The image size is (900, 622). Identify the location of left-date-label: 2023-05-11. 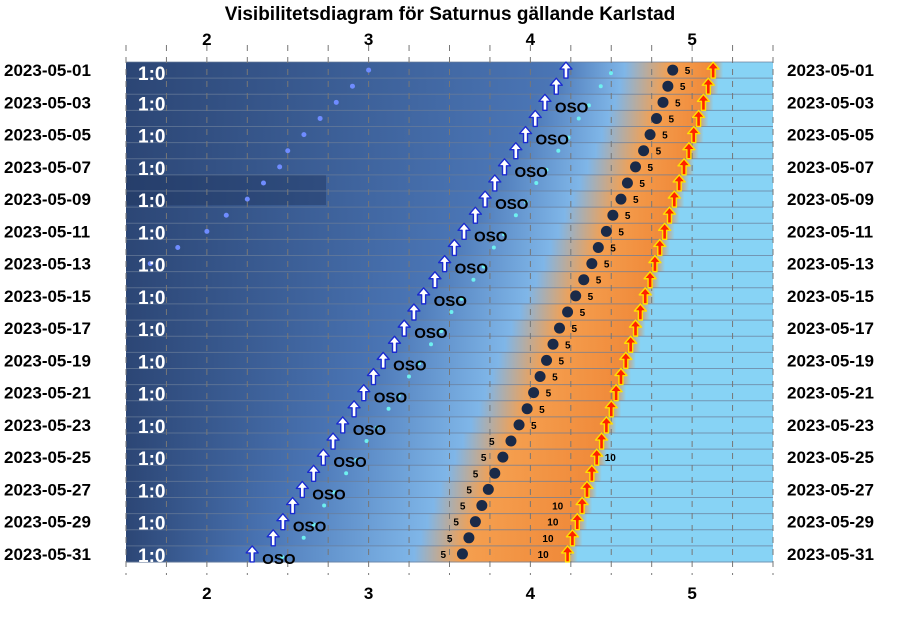
(47, 231).